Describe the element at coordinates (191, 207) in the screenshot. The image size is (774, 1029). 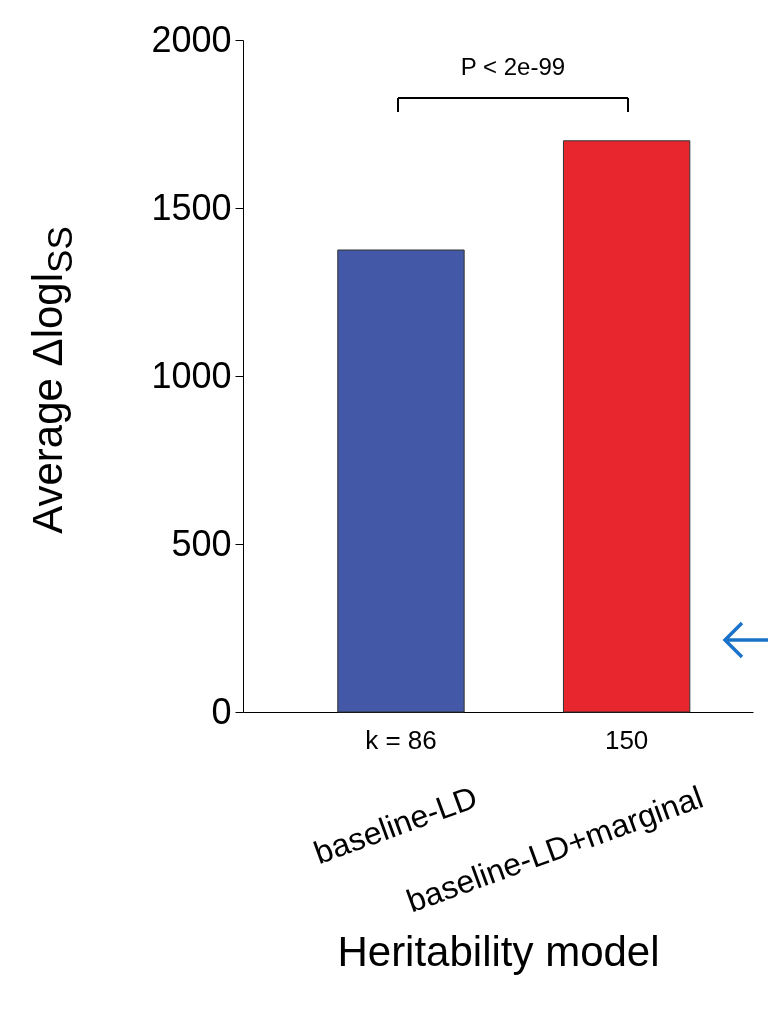
I see `y-tick-label: 1500` at that location.